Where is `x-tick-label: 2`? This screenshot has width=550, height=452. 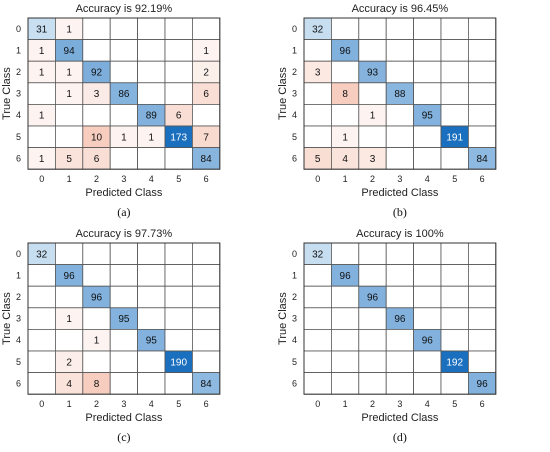
x-tick-label: 2 is located at coordinates (96, 404).